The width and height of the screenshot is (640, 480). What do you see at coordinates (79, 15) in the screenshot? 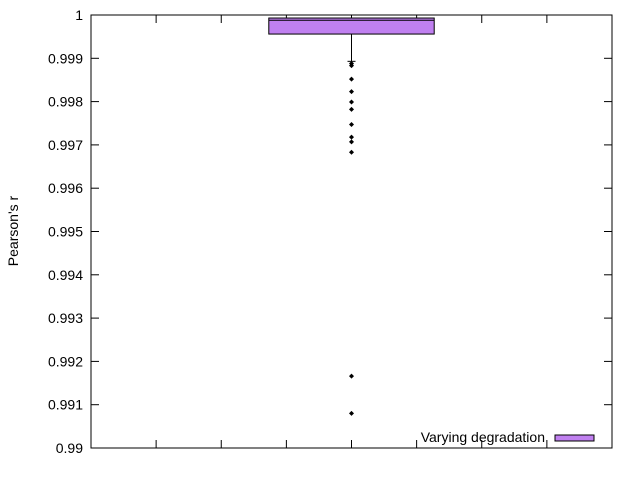
I see `y-tick-label: 1` at bounding box center [79, 15].